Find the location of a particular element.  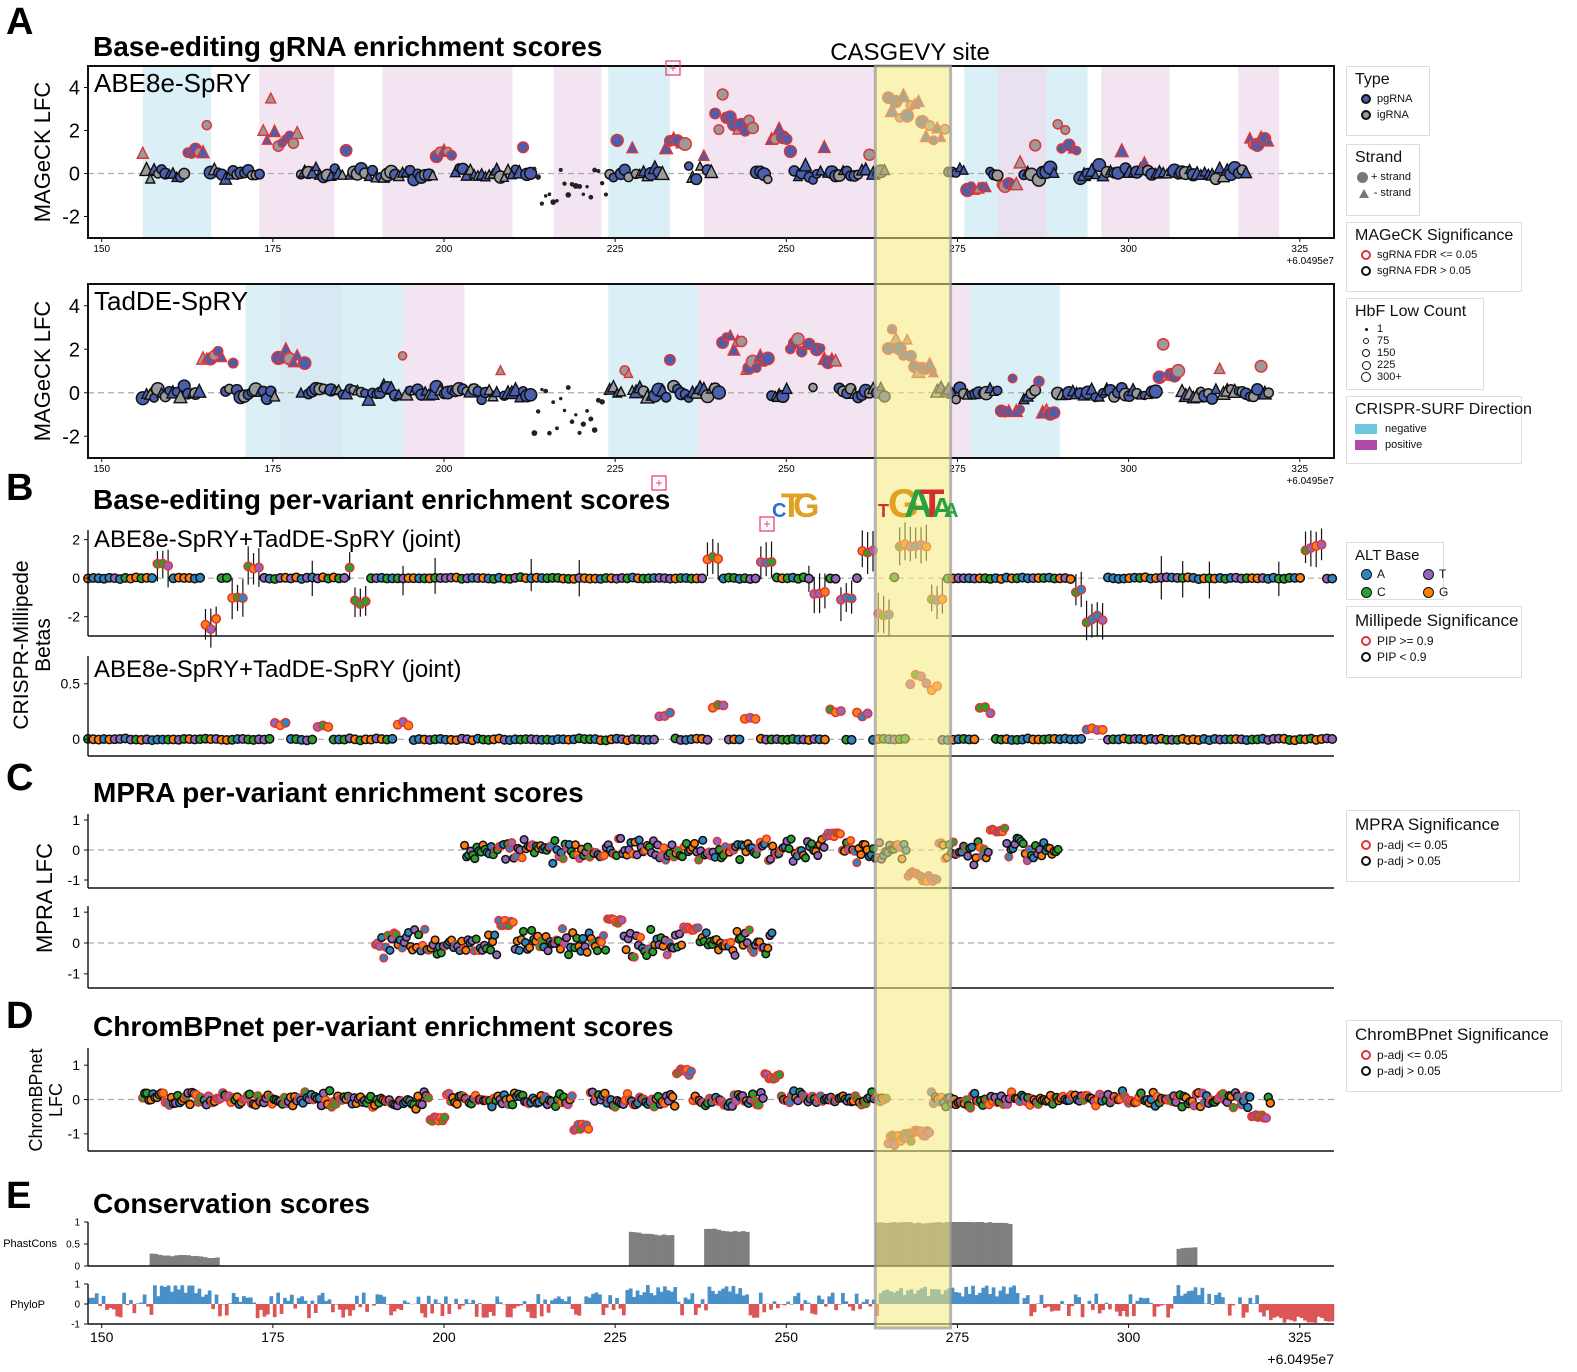

points is located at coordinates (705, 146).